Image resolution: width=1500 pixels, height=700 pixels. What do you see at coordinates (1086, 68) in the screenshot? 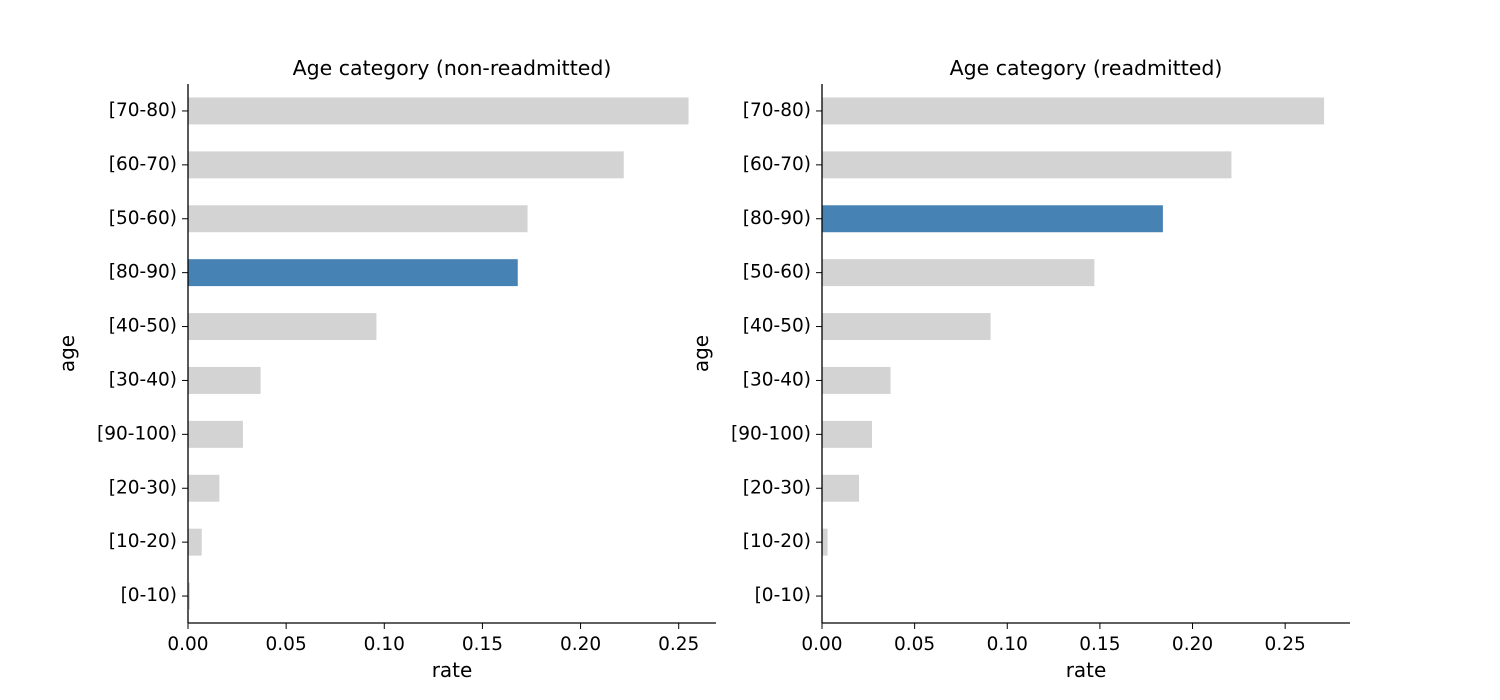
I see `chart-title: Age category (readmitted)` at bounding box center [1086, 68].